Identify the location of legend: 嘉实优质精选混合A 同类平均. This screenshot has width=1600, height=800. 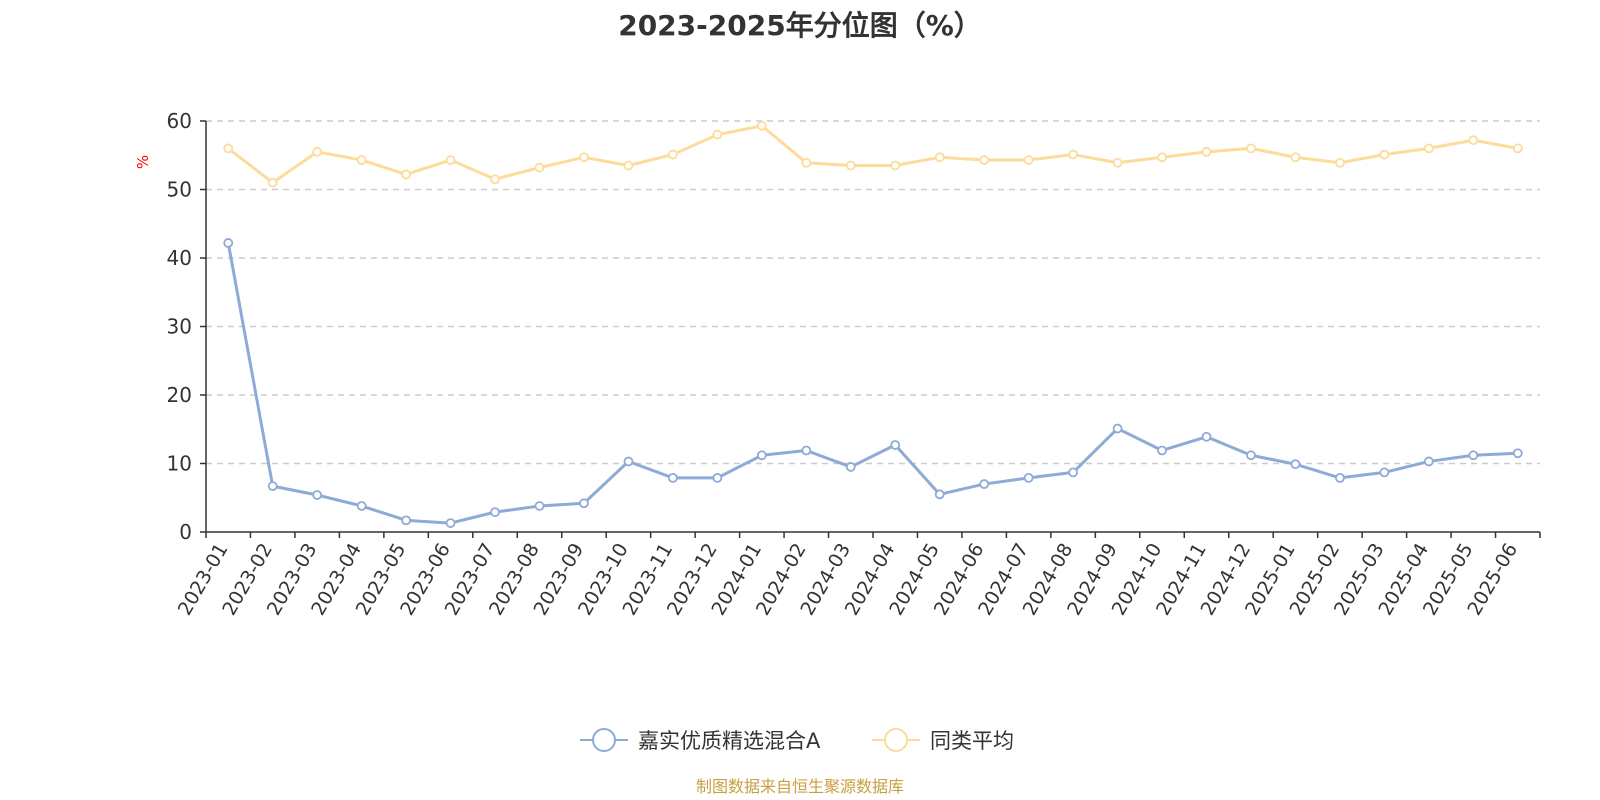
(797, 740).